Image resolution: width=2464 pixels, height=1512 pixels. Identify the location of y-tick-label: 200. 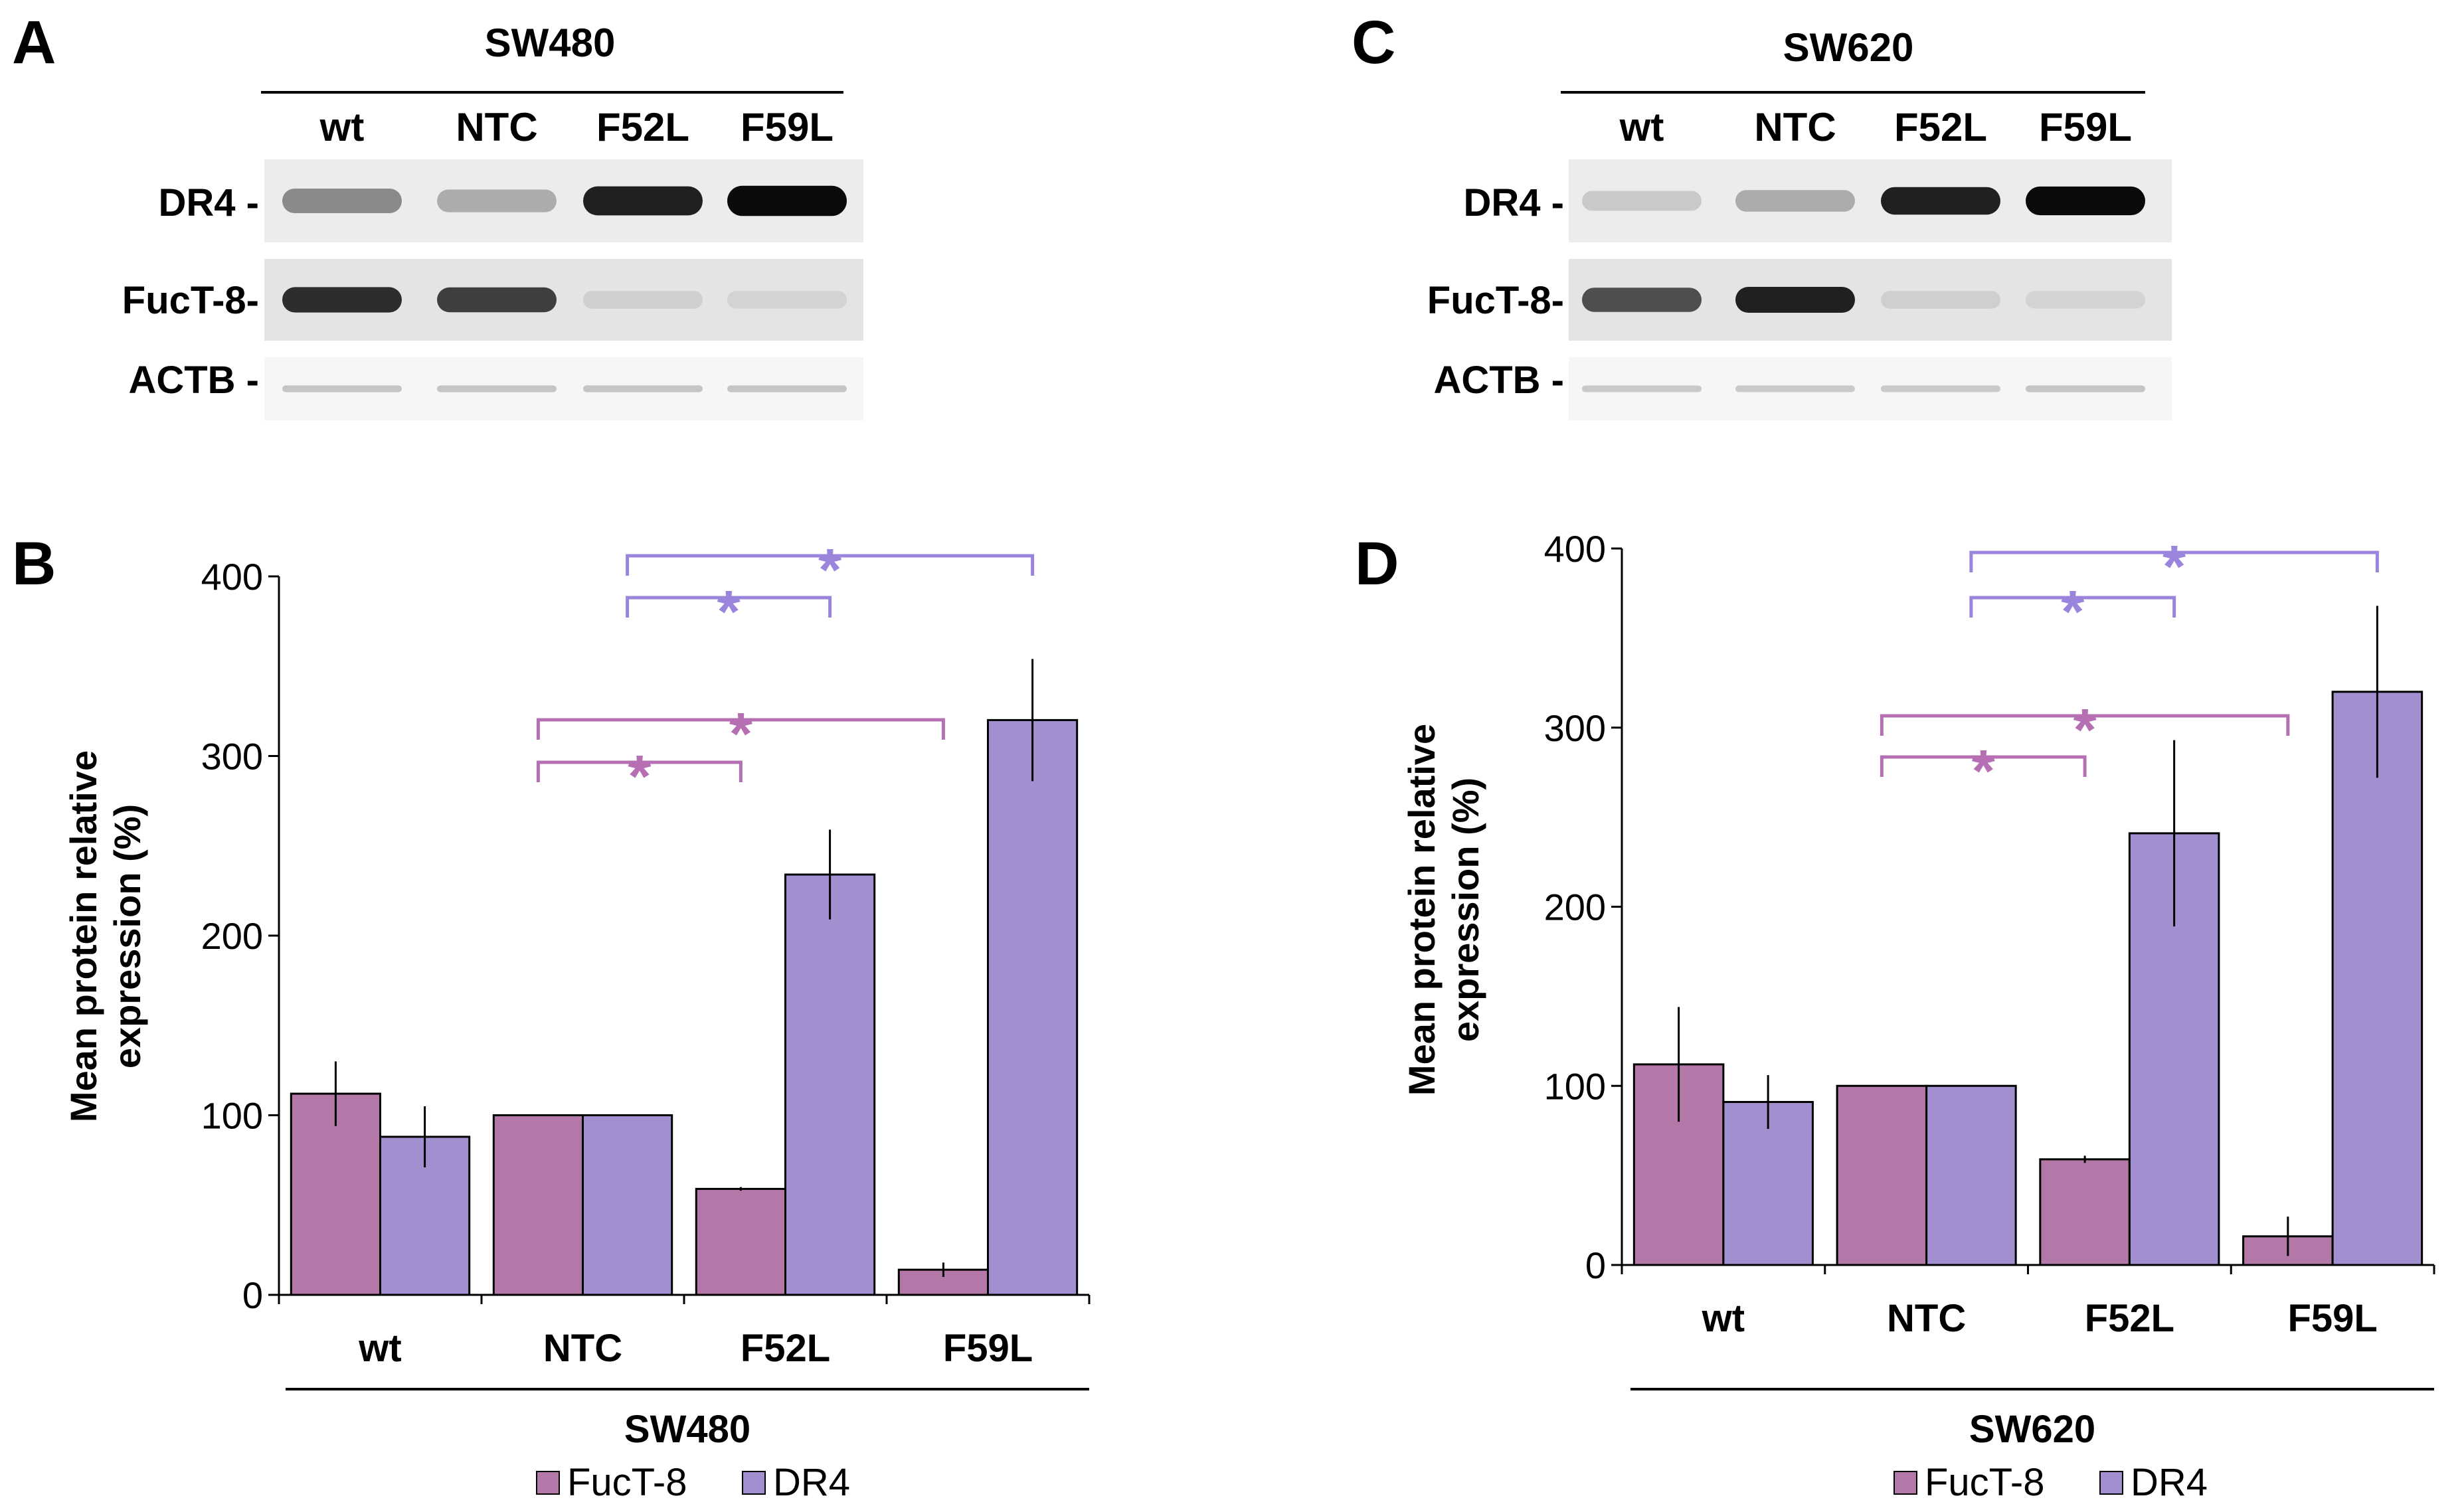
(232, 936).